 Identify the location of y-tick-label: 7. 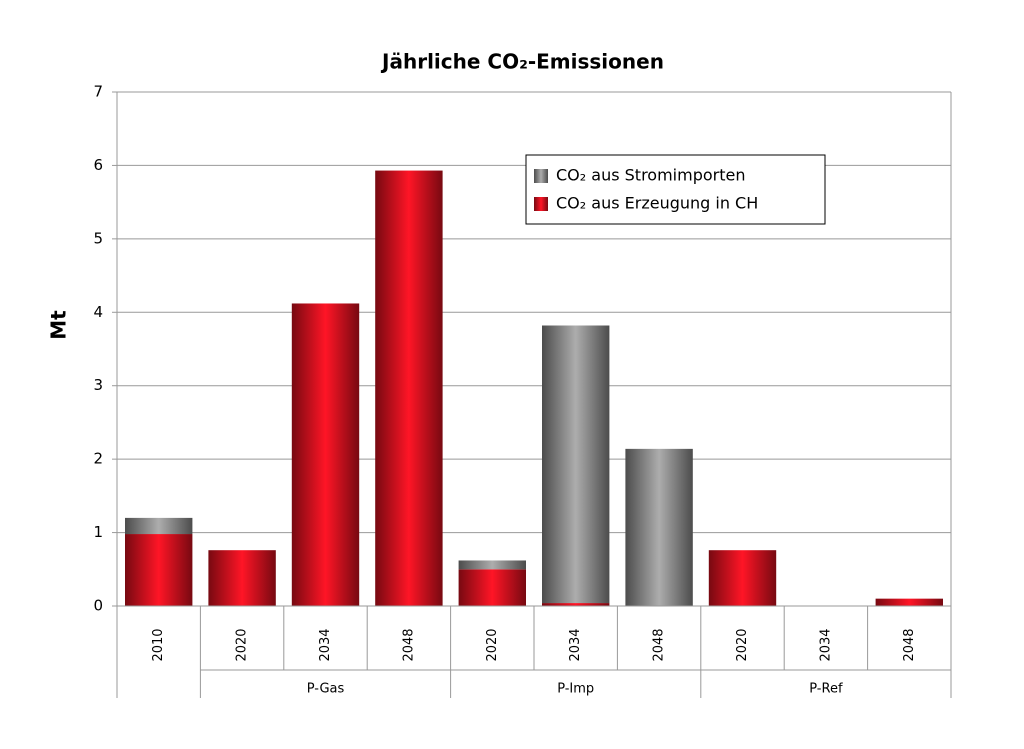
(98, 92).